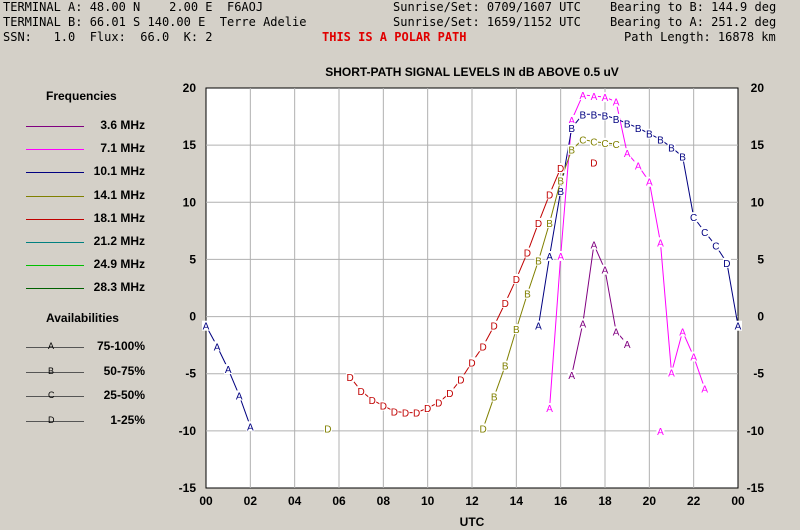  I want to click on frequency-legend-item: 18.1 MHz, so click(80, 222).